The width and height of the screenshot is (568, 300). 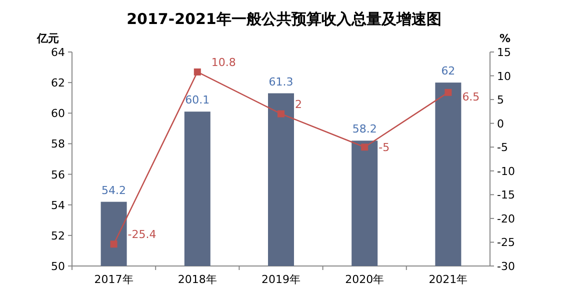 What do you see at coordinates (197, 279) in the screenshot?
I see `x-tick-label: 2018年` at bounding box center [197, 279].